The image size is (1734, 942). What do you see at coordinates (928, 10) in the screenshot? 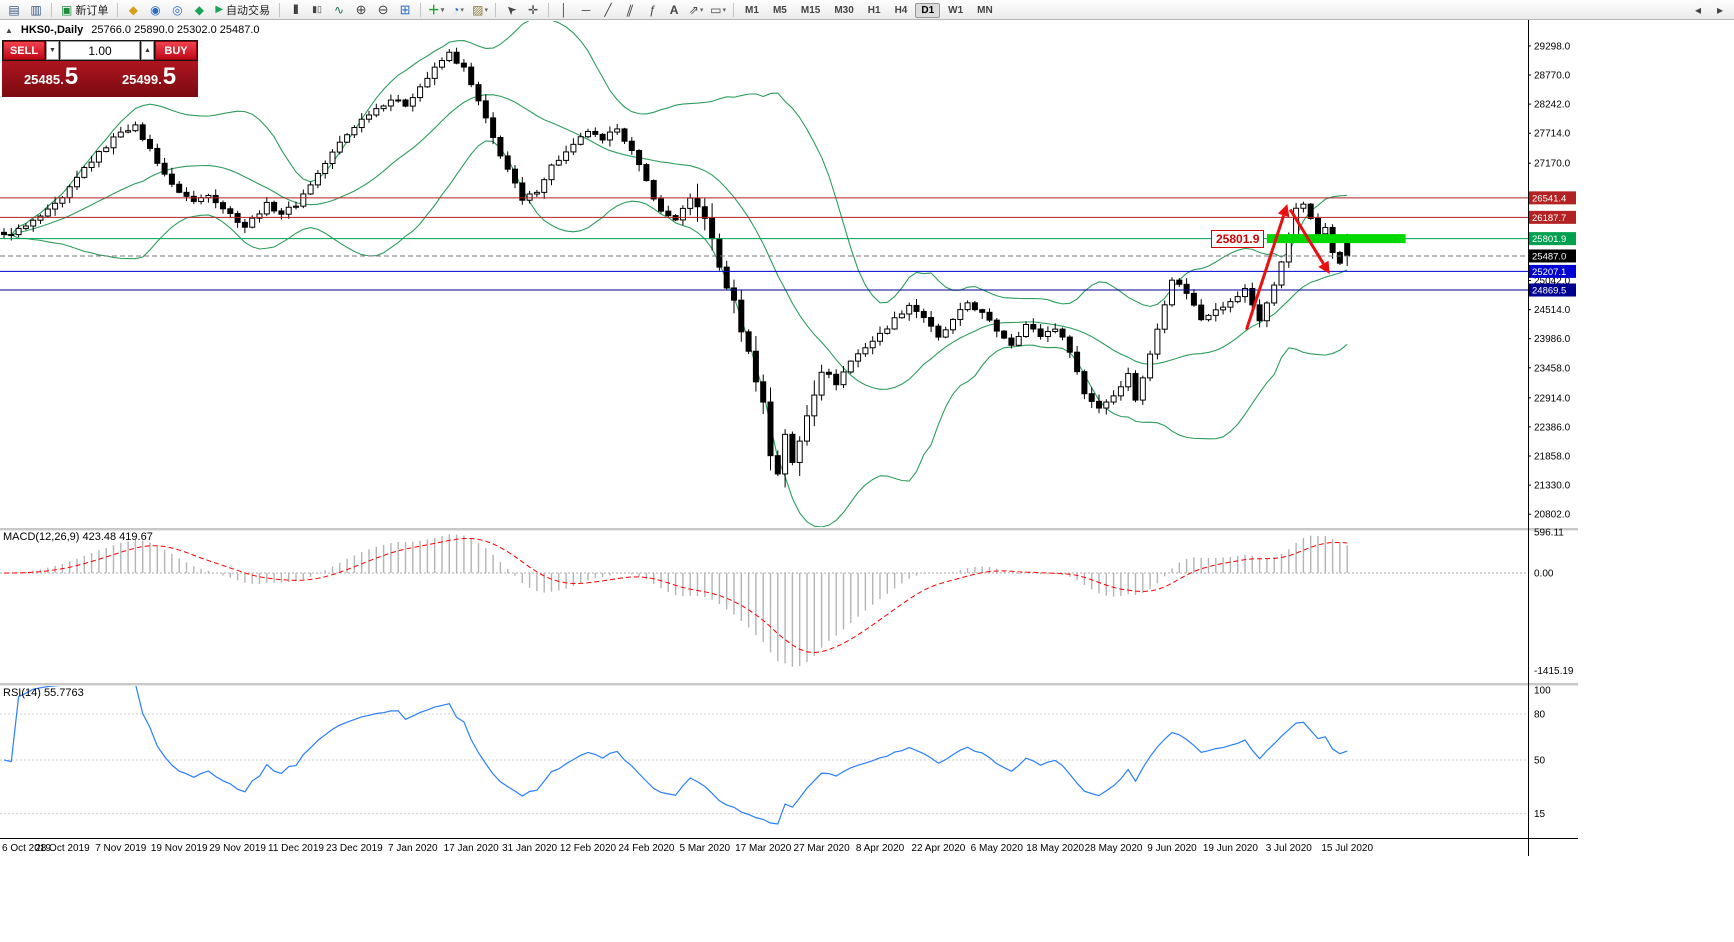
I see `timeframe-d1: D1` at bounding box center [928, 10].